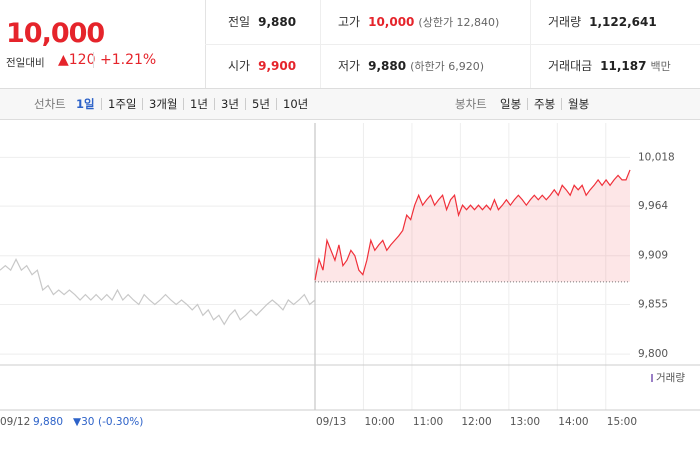  What do you see at coordinates (653, 354) in the screenshot?
I see `y-tick-label: 9,800` at bounding box center [653, 354].